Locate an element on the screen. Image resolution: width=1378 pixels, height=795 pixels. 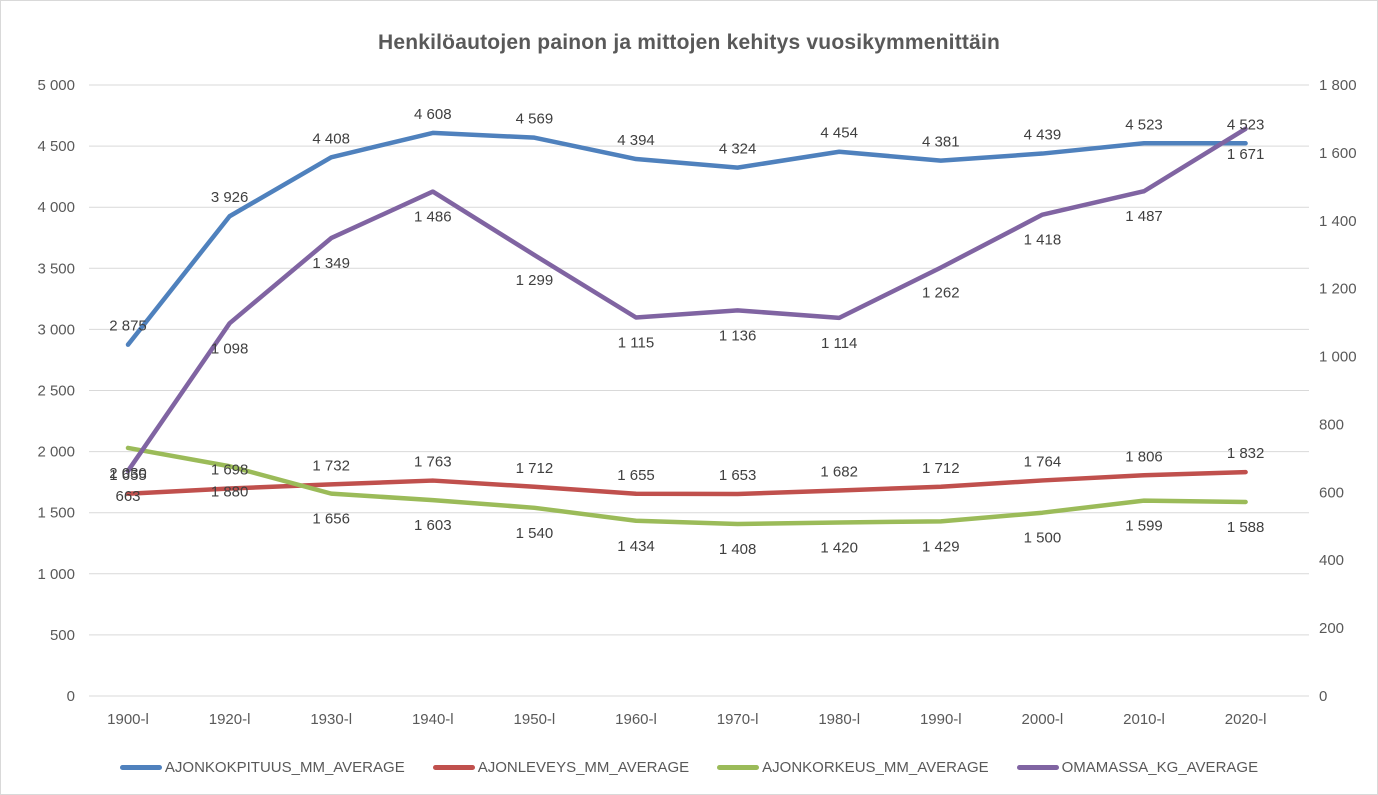
series-line-ajonkorkeus_mm_average is located at coordinates (686, 486).